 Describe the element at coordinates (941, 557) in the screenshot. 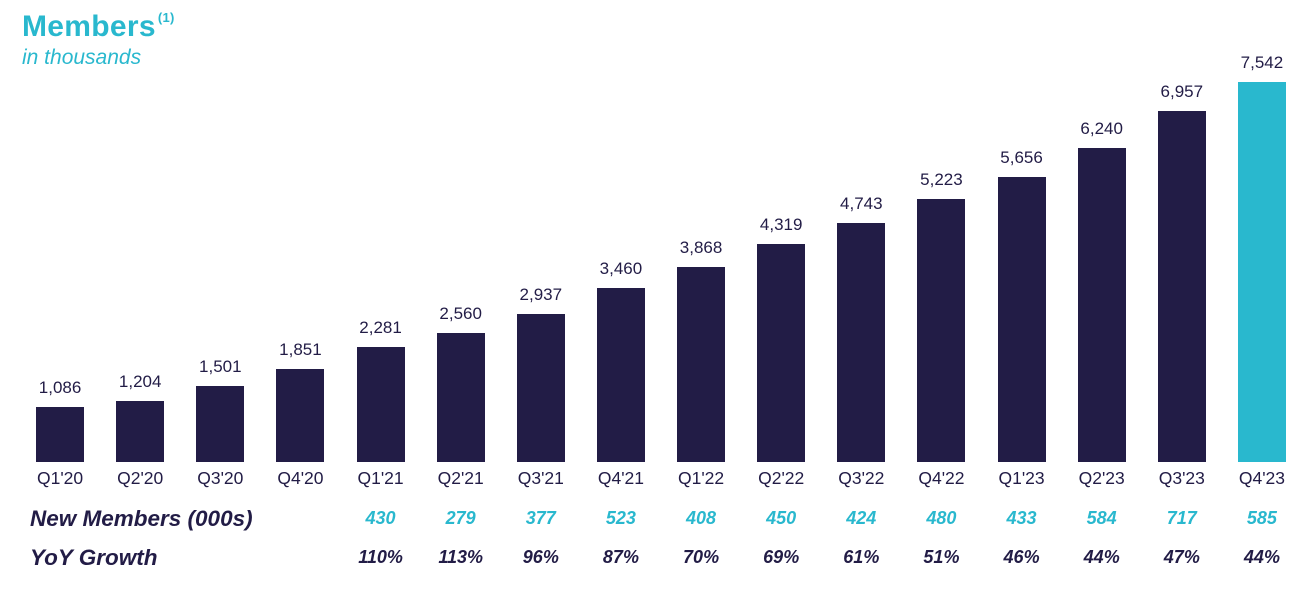

I see `metric-value: 51%` at that location.